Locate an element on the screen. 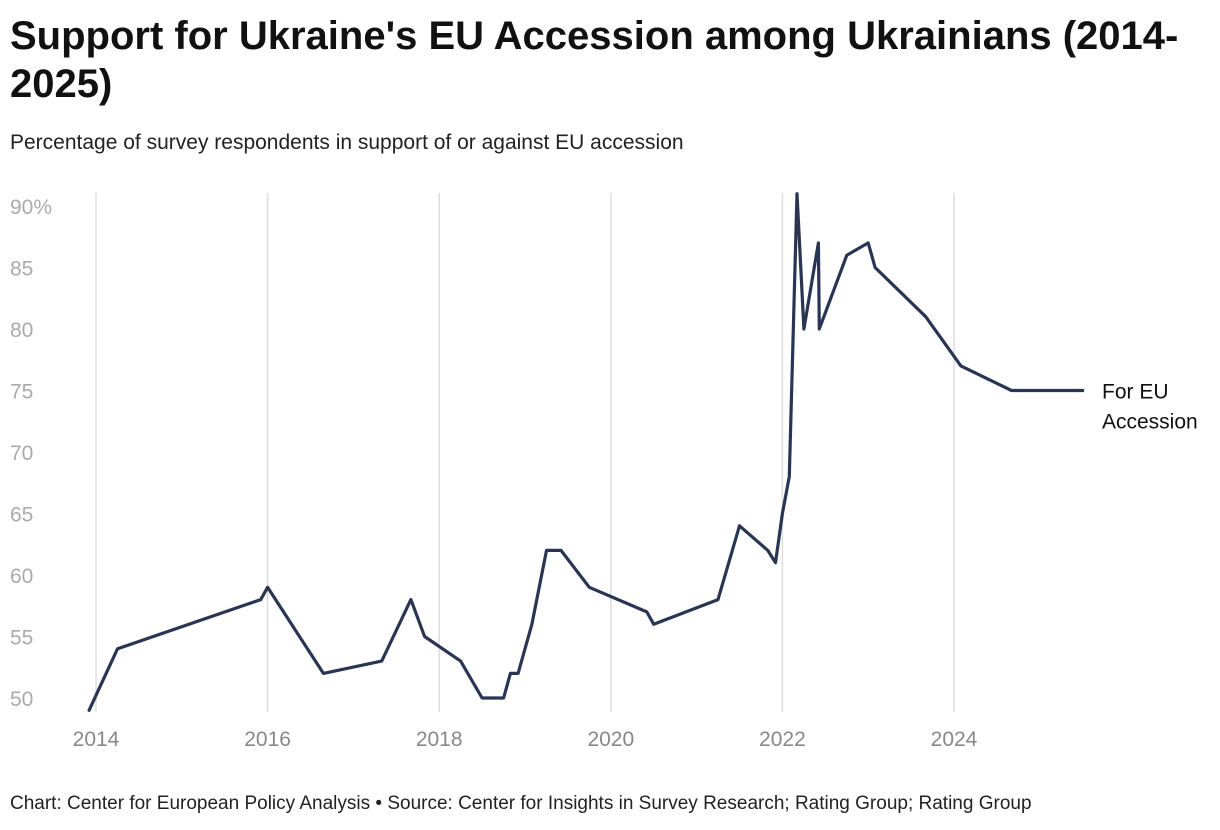 This screenshot has width=1220, height=830. y-axis-ticks: 90% 85 80 75 70 65 60 55 50 is located at coordinates (31, 453).